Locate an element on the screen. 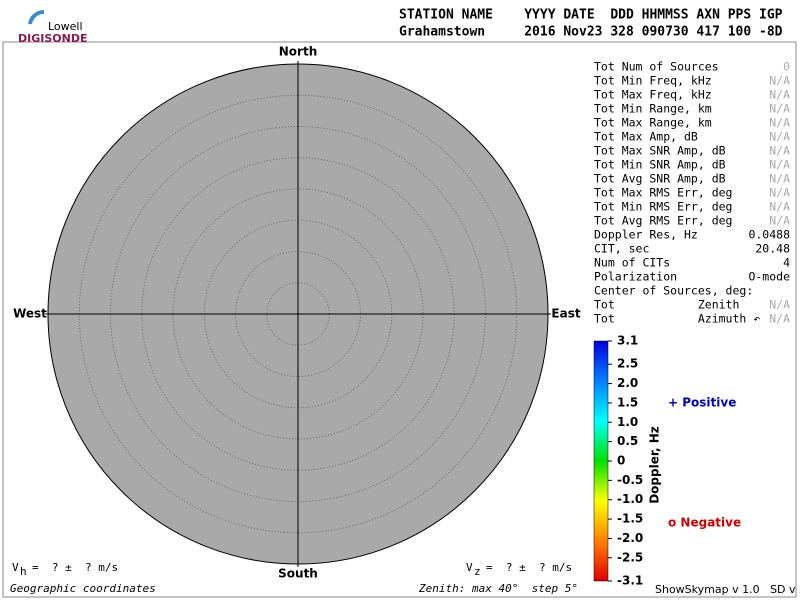  compass-label: North is located at coordinates (298, 52).